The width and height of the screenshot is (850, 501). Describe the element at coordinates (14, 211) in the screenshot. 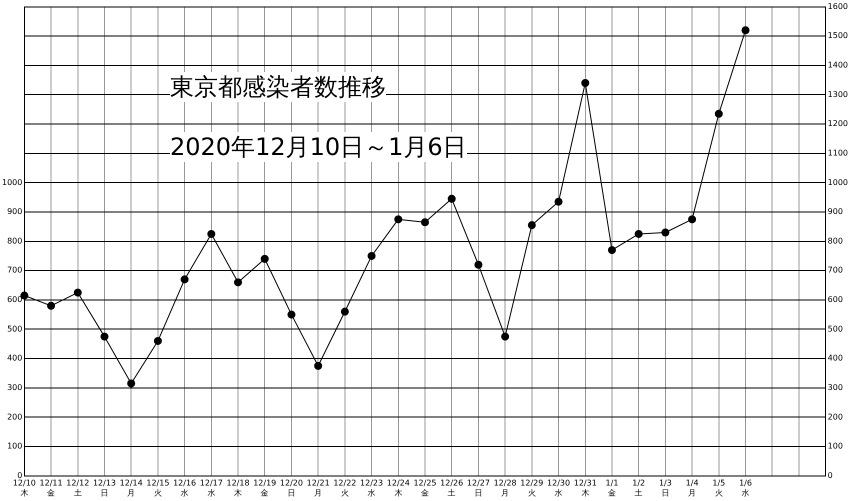

I see `y-tick-label: 900` at that location.